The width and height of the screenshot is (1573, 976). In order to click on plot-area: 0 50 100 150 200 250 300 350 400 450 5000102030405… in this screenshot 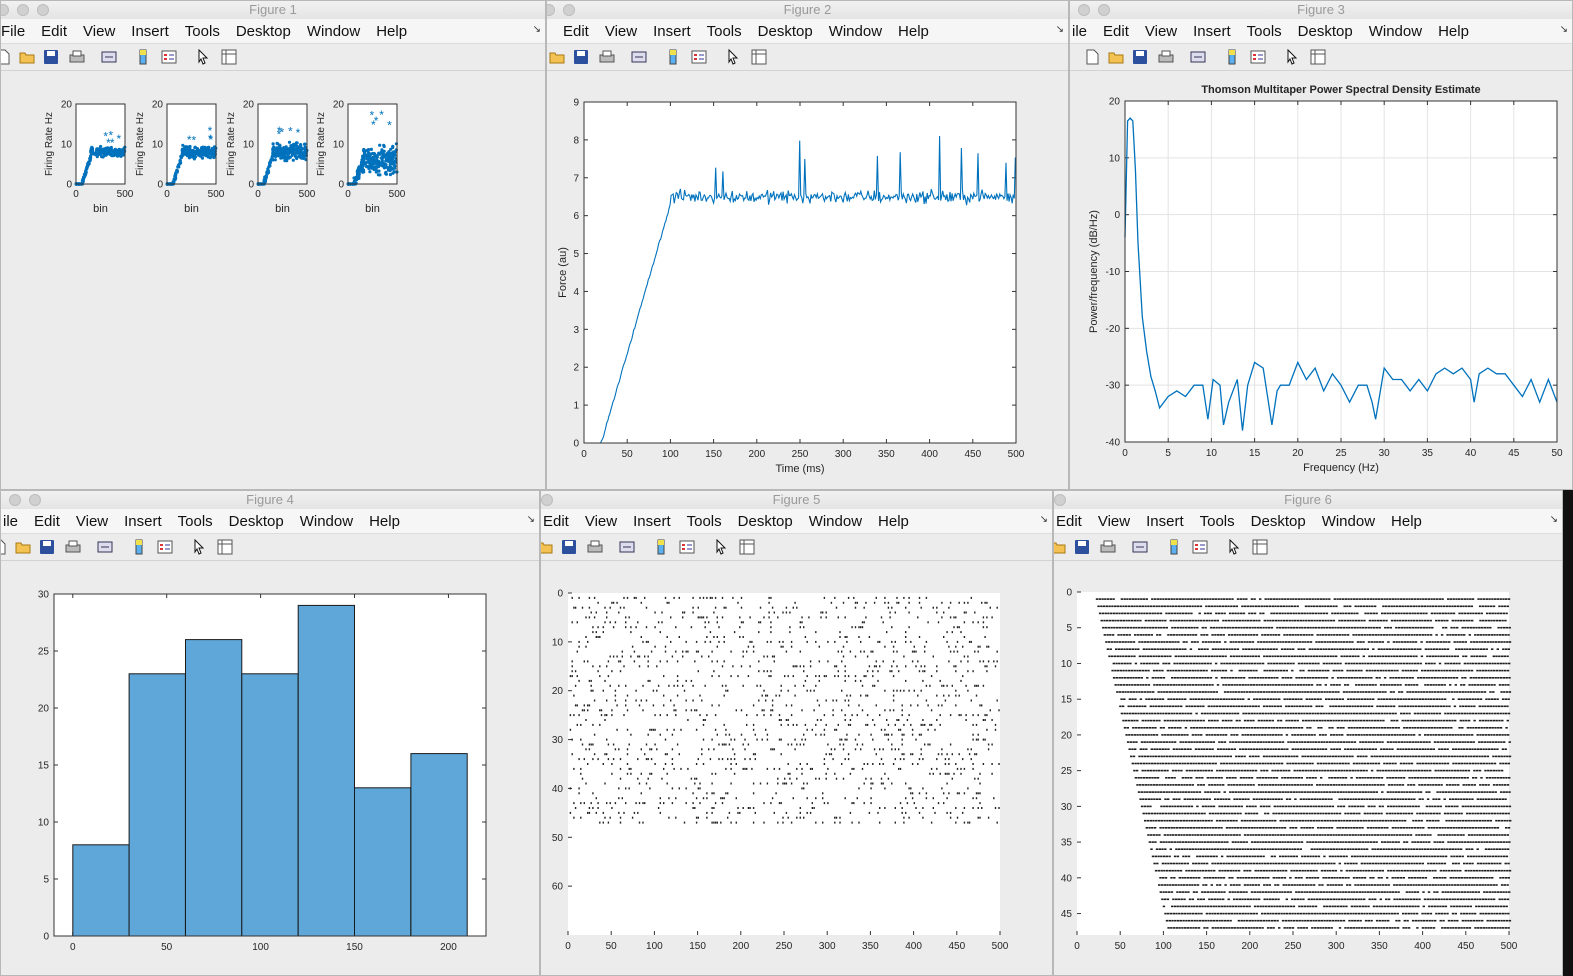, I will do `click(797, 768)`.